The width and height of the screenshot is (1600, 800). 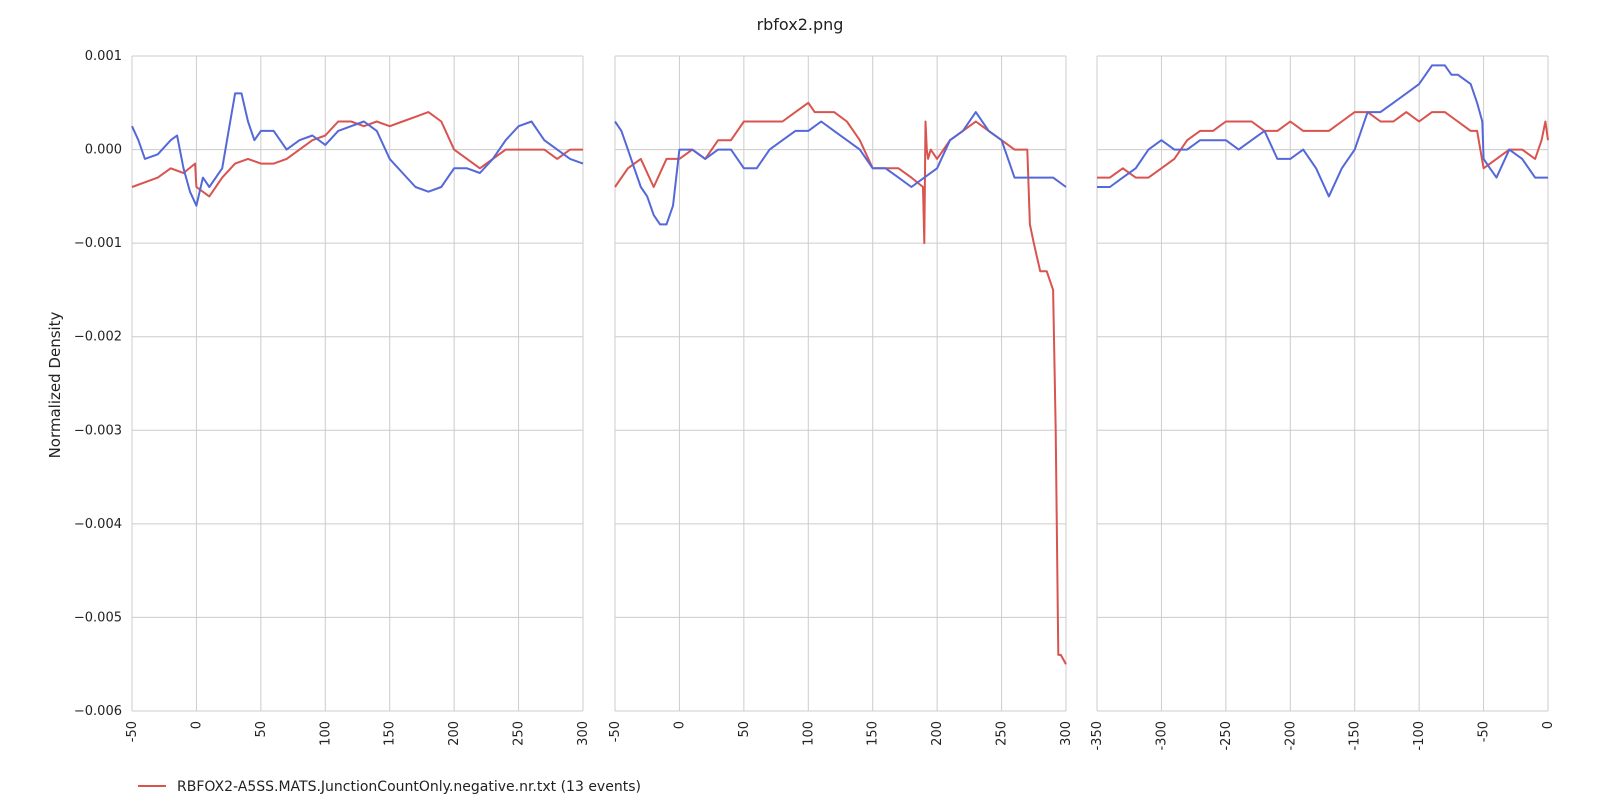 What do you see at coordinates (98, 430) in the screenshot?
I see `y-tick-label: −0.003` at bounding box center [98, 430].